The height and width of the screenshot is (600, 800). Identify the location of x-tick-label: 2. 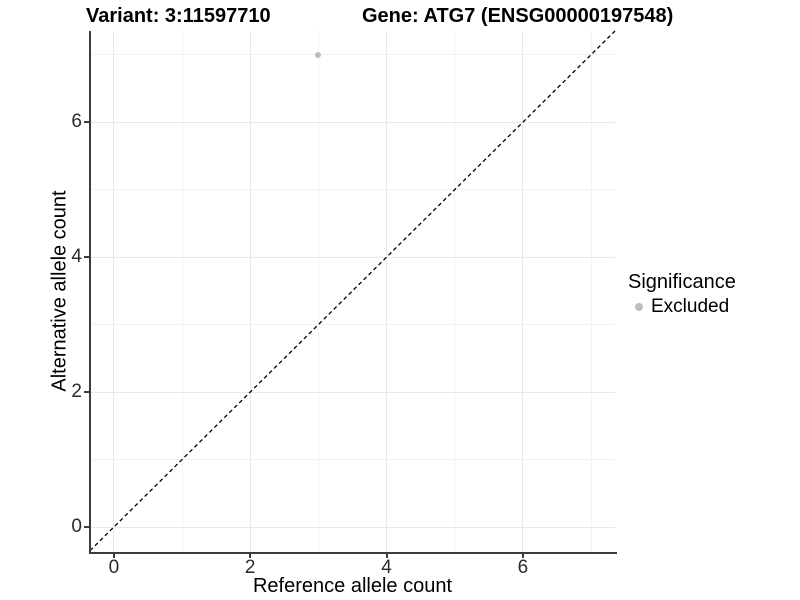
(250, 567).